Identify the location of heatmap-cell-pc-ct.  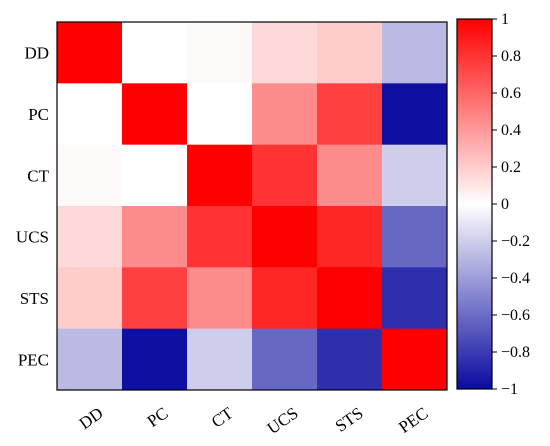
(220, 114).